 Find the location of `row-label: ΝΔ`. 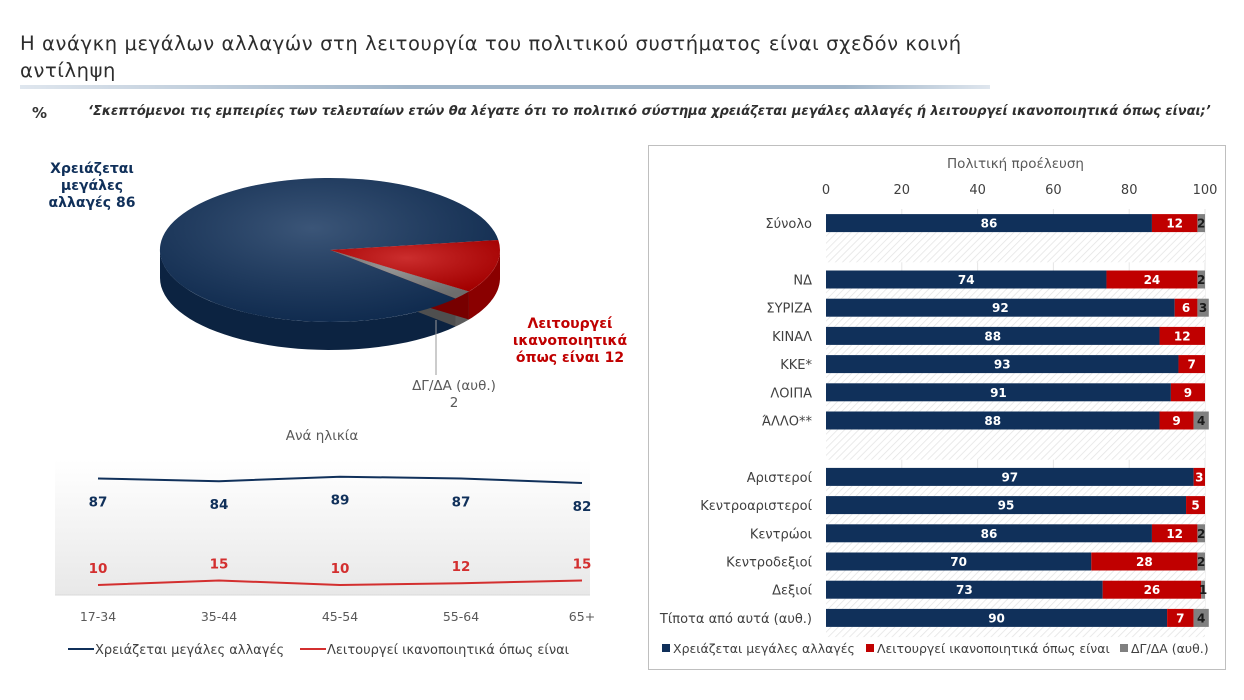

row-label: ΝΔ is located at coordinates (802, 281).